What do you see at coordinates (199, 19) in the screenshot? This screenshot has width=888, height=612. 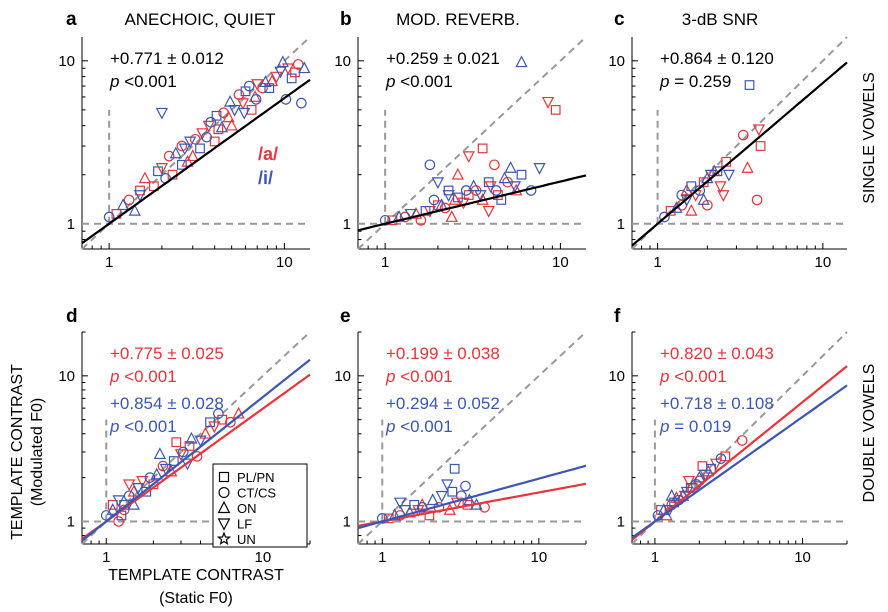 I see `column-title-anechoic: ANECHOIC, QUIET` at bounding box center [199, 19].